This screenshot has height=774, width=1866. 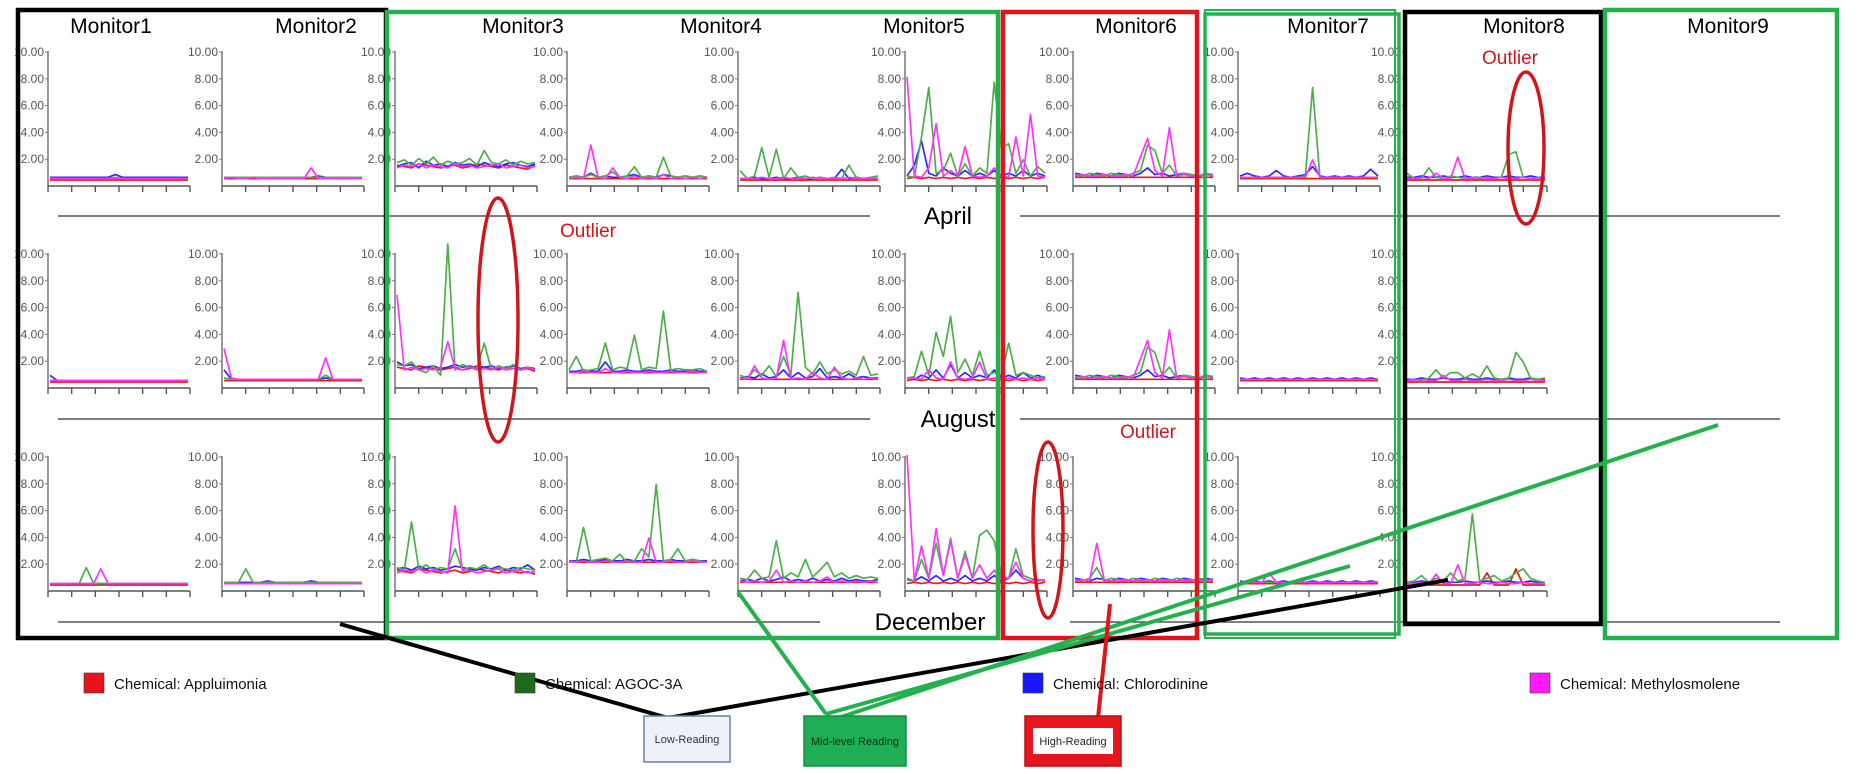 I want to click on reading-box: Mid-level Reading, so click(x=855, y=741).